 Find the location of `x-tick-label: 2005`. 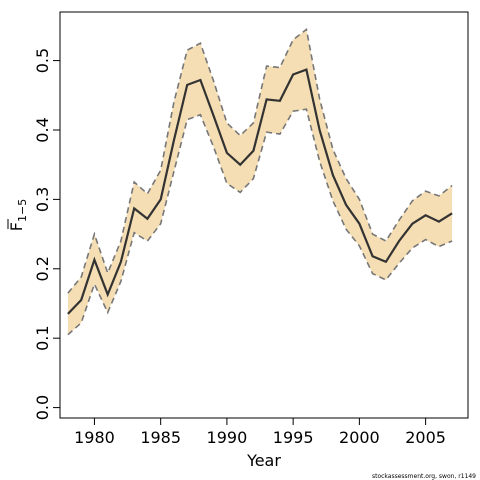

x-tick-label: 2005 is located at coordinates (425, 437).